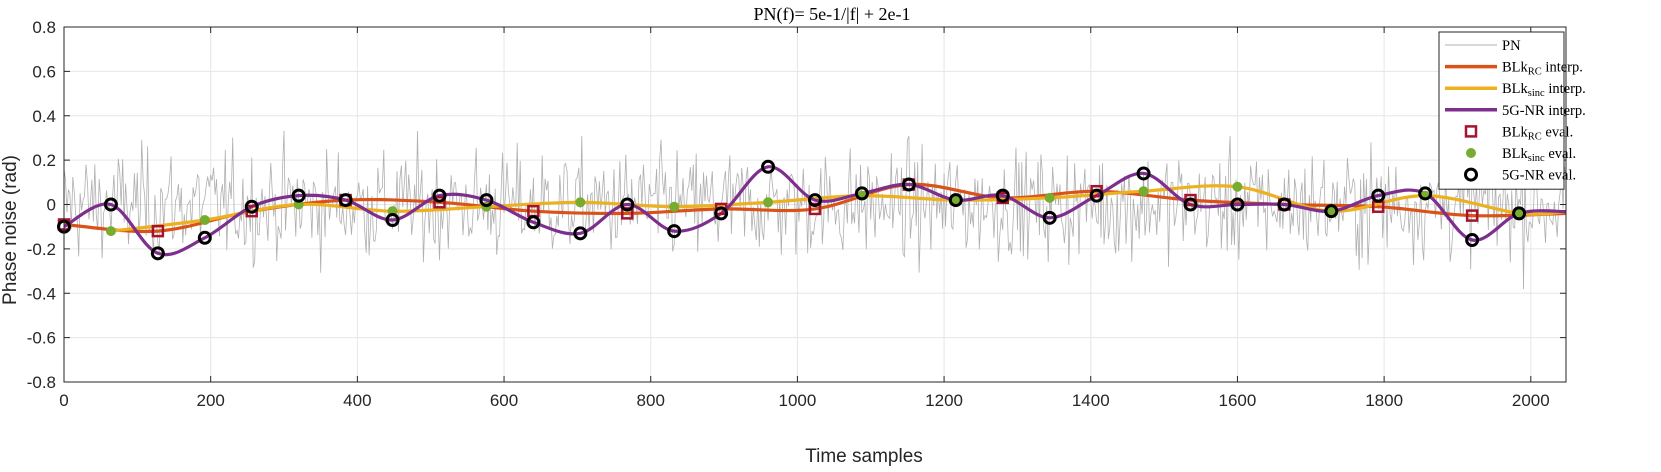 Image resolution: width=1661 pixels, height=472 pixels. I want to click on legend-label-main: 5G-NR interp., so click(1544, 111).